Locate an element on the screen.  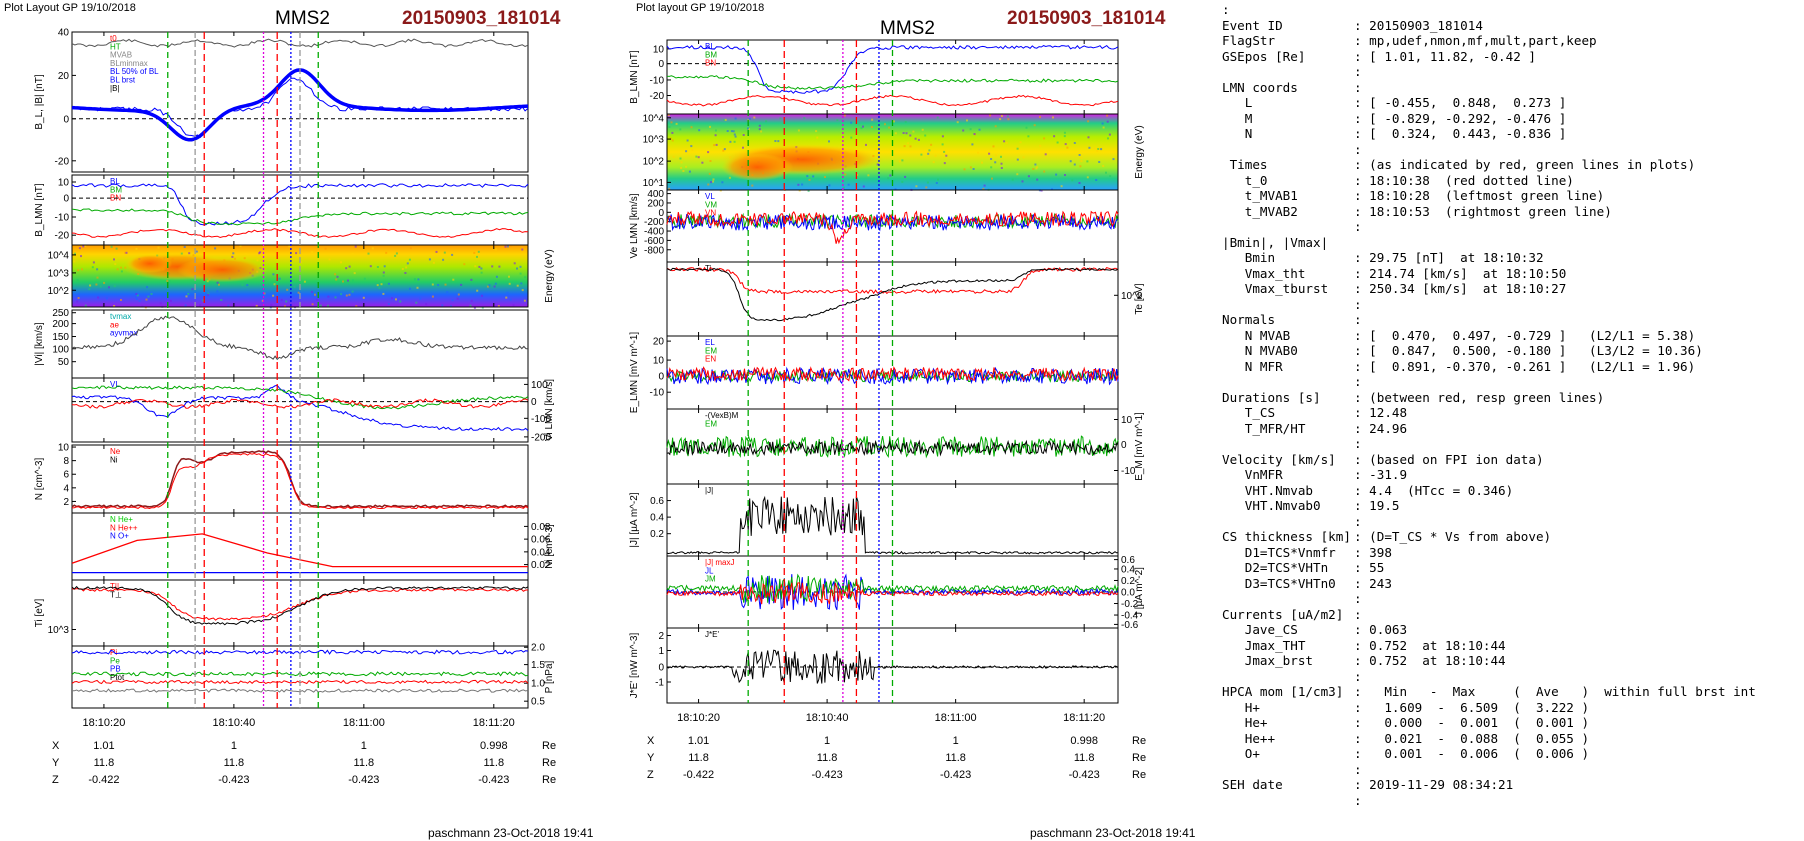
position-value: 11.8 is located at coordinates (494, 763).